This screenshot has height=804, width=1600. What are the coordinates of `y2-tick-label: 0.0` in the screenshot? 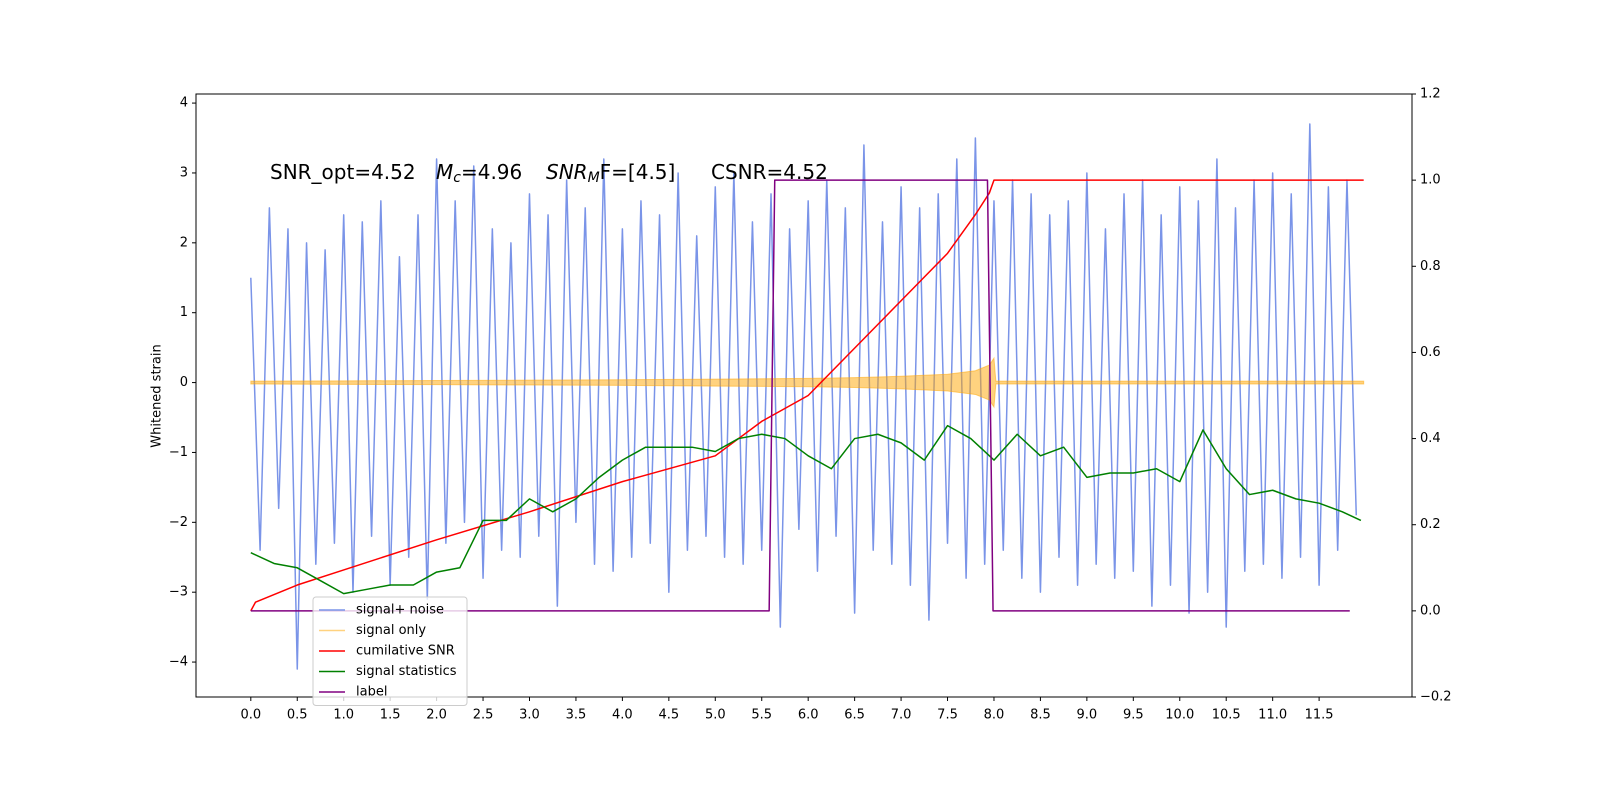 It's located at (1430, 610).